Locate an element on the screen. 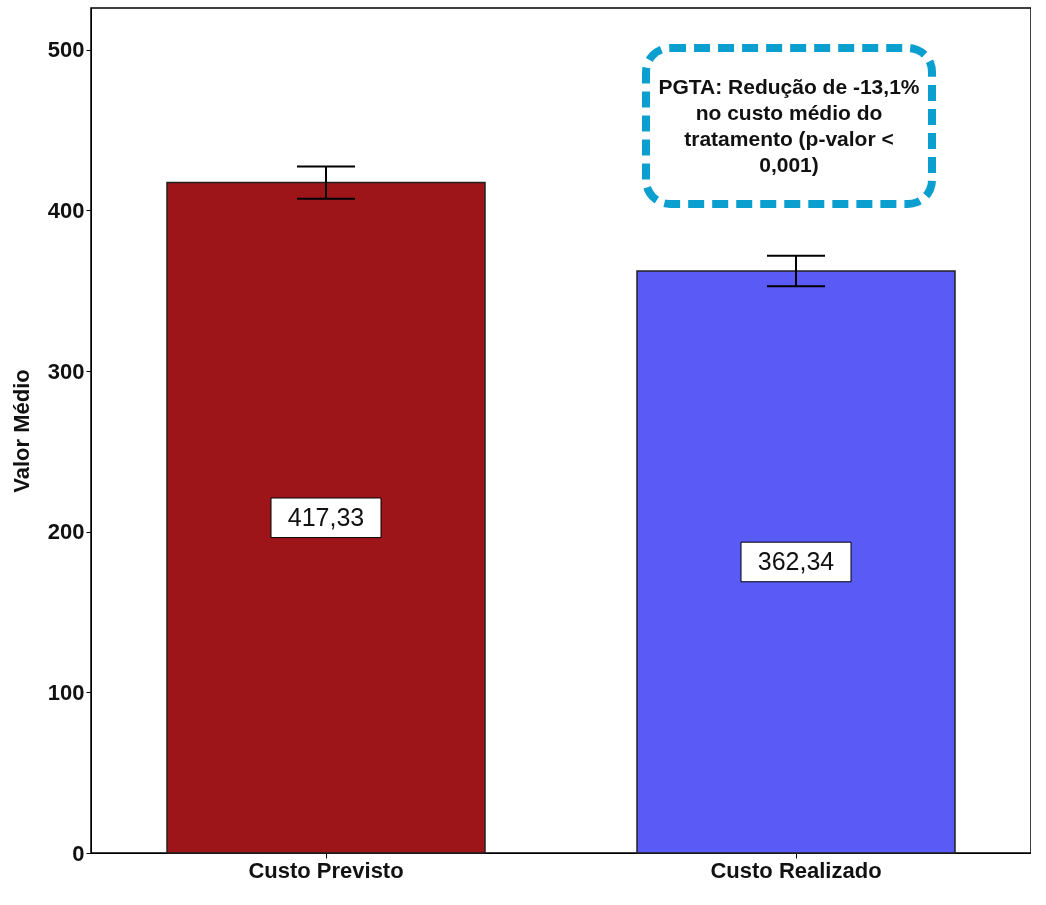 The width and height of the screenshot is (1046, 905). y-tick-label: 400 is located at coordinates (66, 210).